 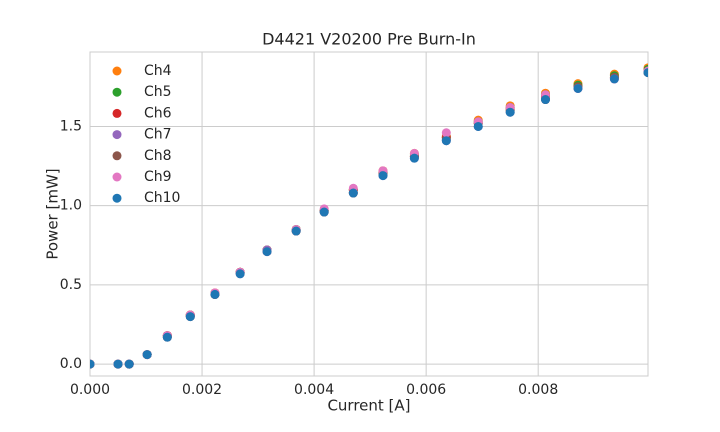 What do you see at coordinates (71, 285) in the screenshot?
I see `y-tick-label: 0.5` at bounding box center [71, 285].